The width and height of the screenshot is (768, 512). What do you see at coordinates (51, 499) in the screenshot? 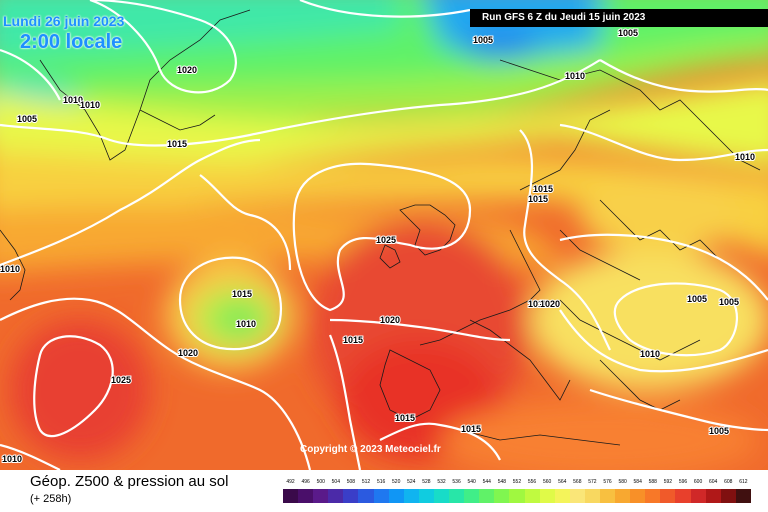
I see `forecast-lead-time: (+ 258h)` at bounding box center [51, 499].